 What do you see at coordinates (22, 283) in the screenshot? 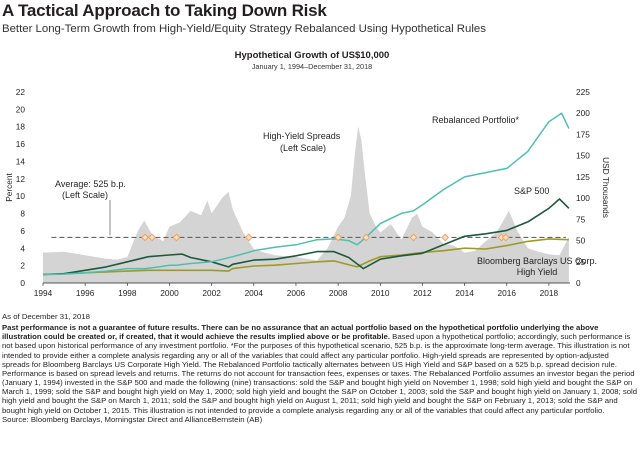
I see `y-left-tick-label: 0` at bounding box center [22, 283].